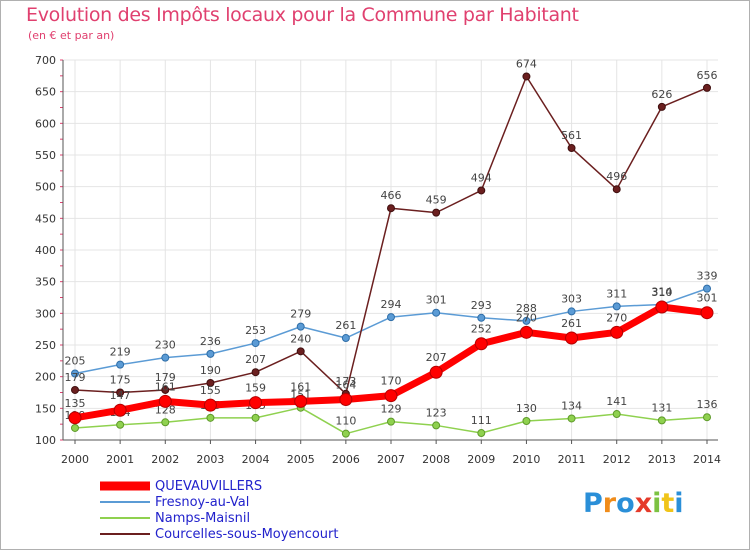 Image resolution: width=750 pixels, height=550 pixels. What do you see at coordinates (526, 308) in the screenshot?
I see `data-label: 288` at bounding box center [526, 308].